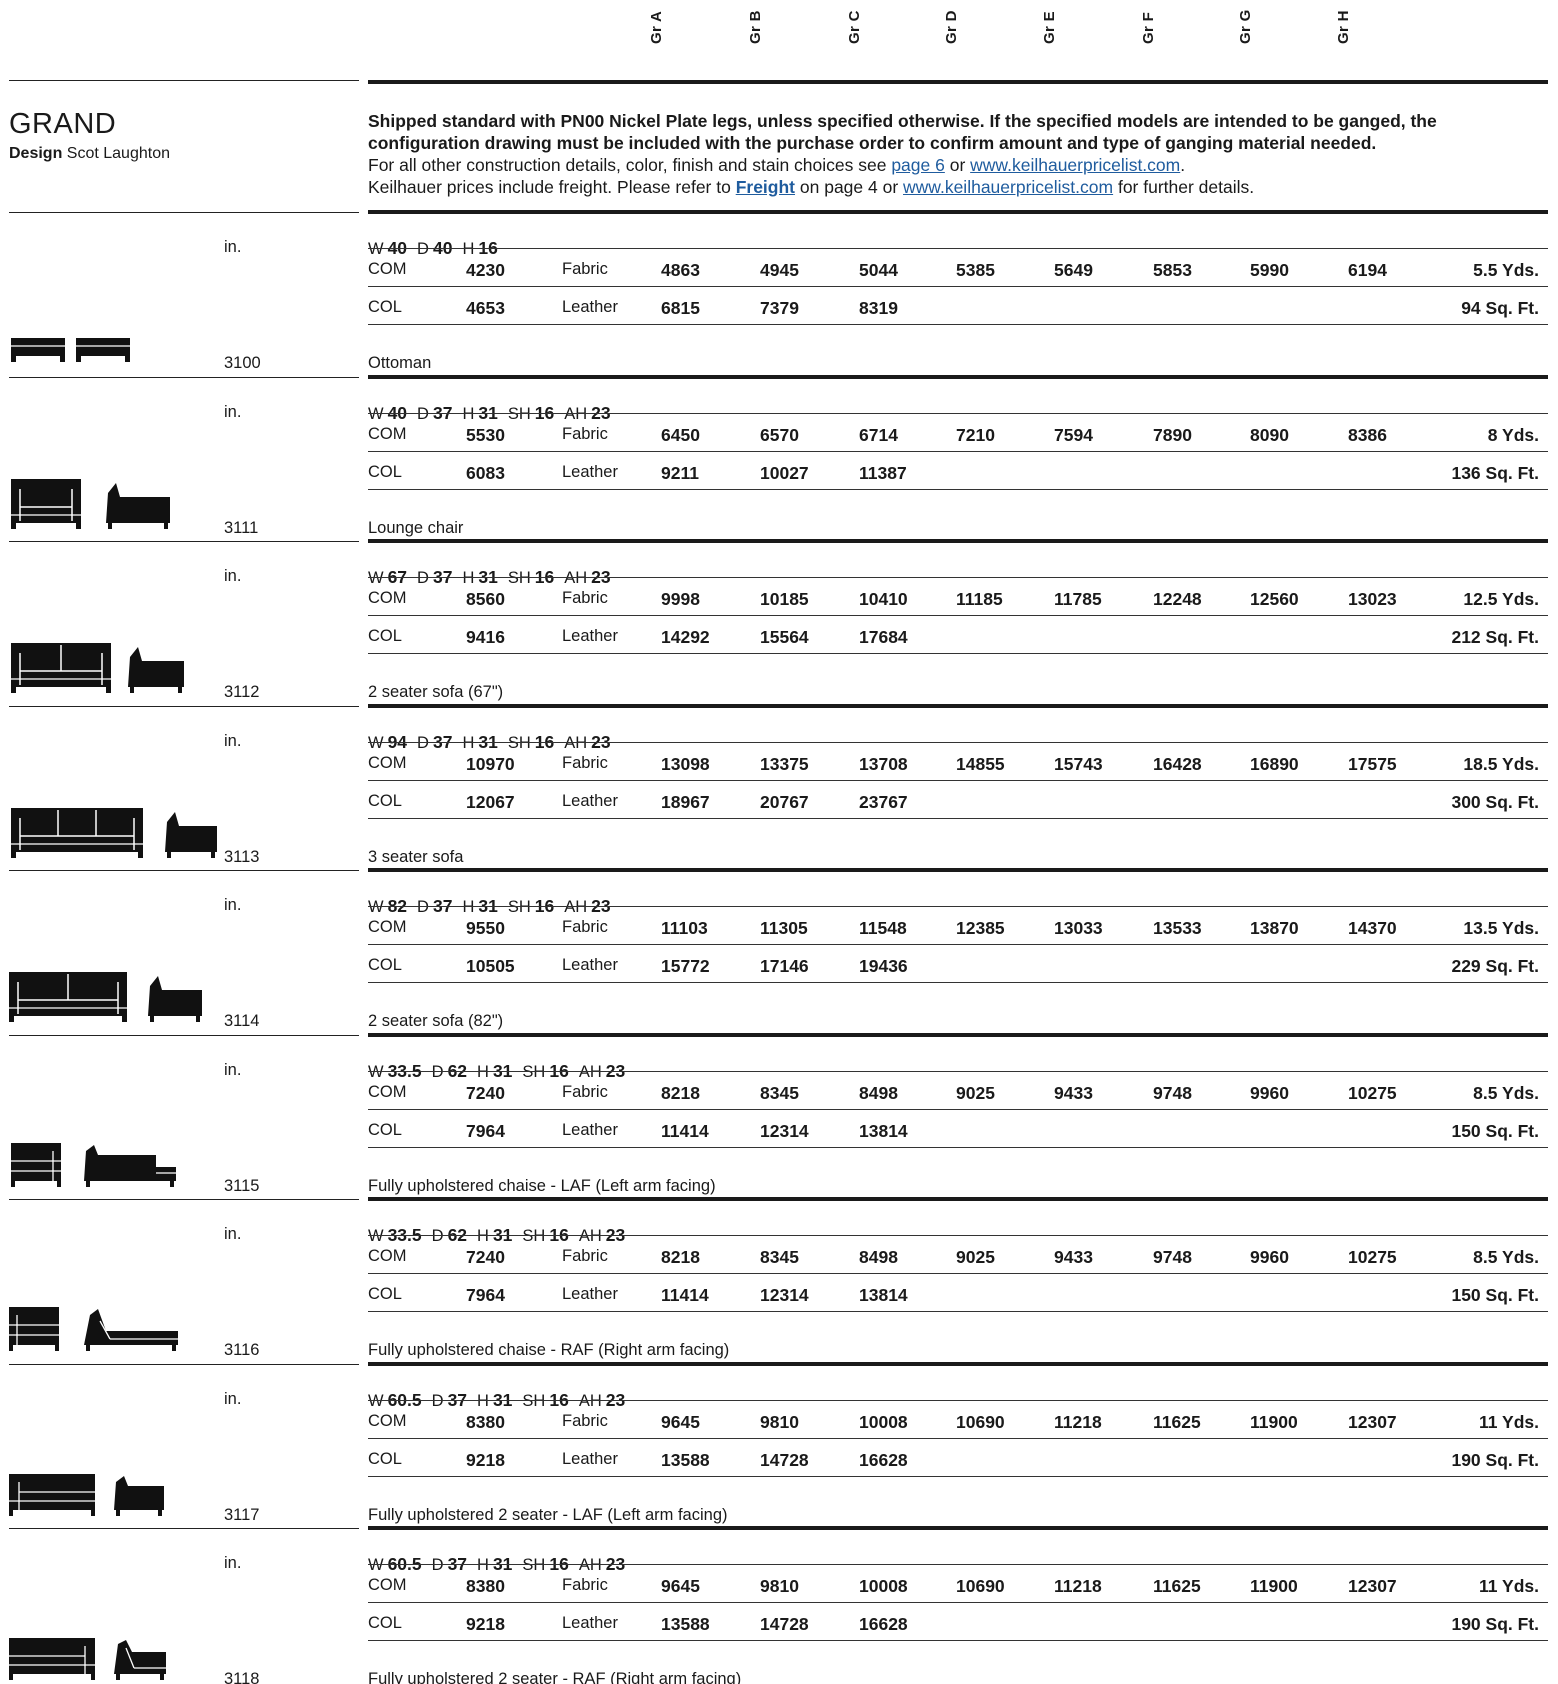 Image resolution: width=1558 pixels, height=1684 pixels. I want to click on grade-price: 13708, so click(883, 764).